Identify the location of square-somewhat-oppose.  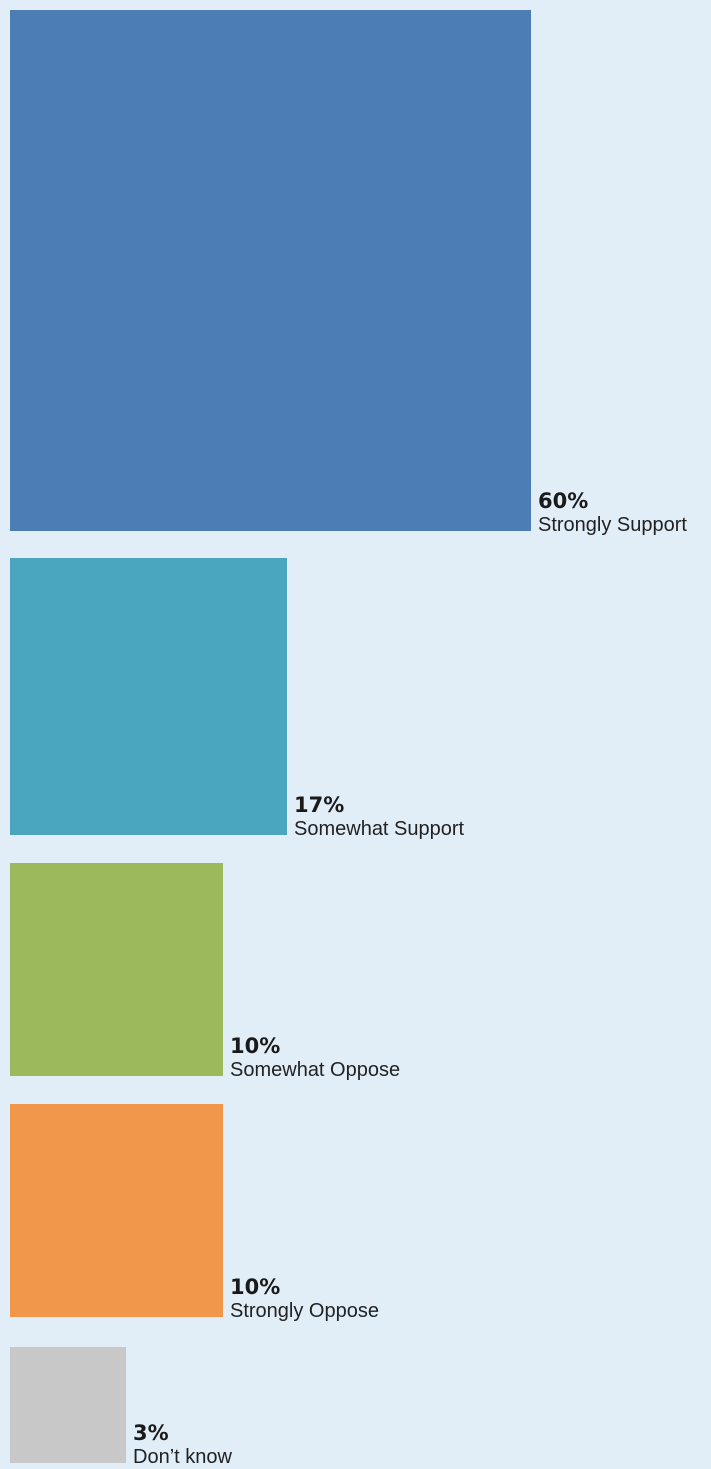
(116, 969).